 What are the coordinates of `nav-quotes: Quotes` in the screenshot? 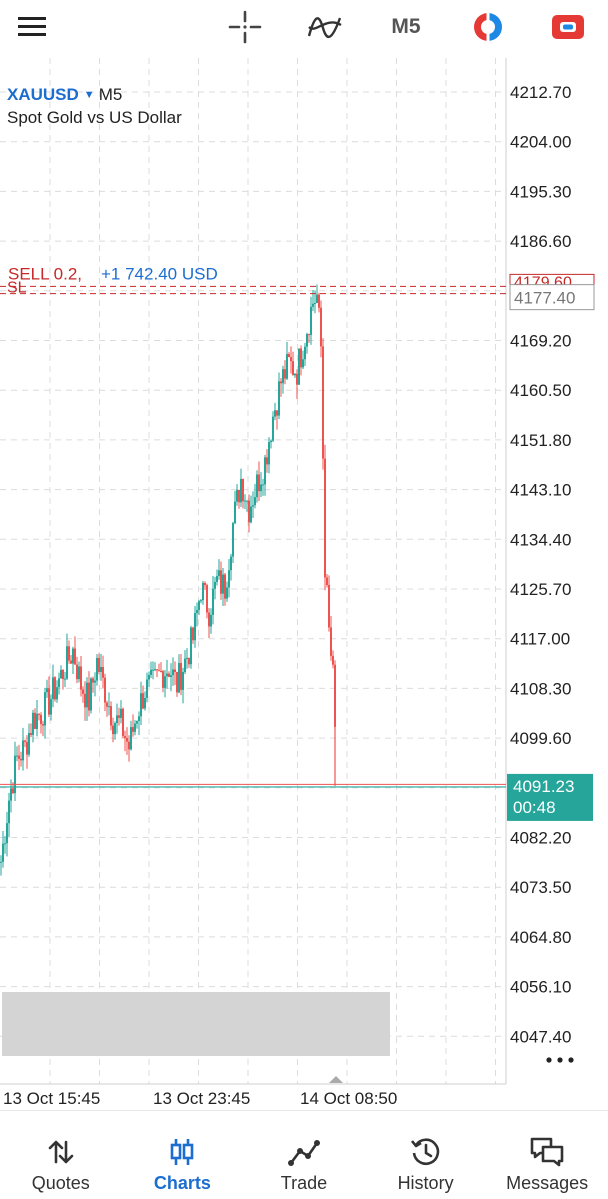 It's located at (61, 1155).